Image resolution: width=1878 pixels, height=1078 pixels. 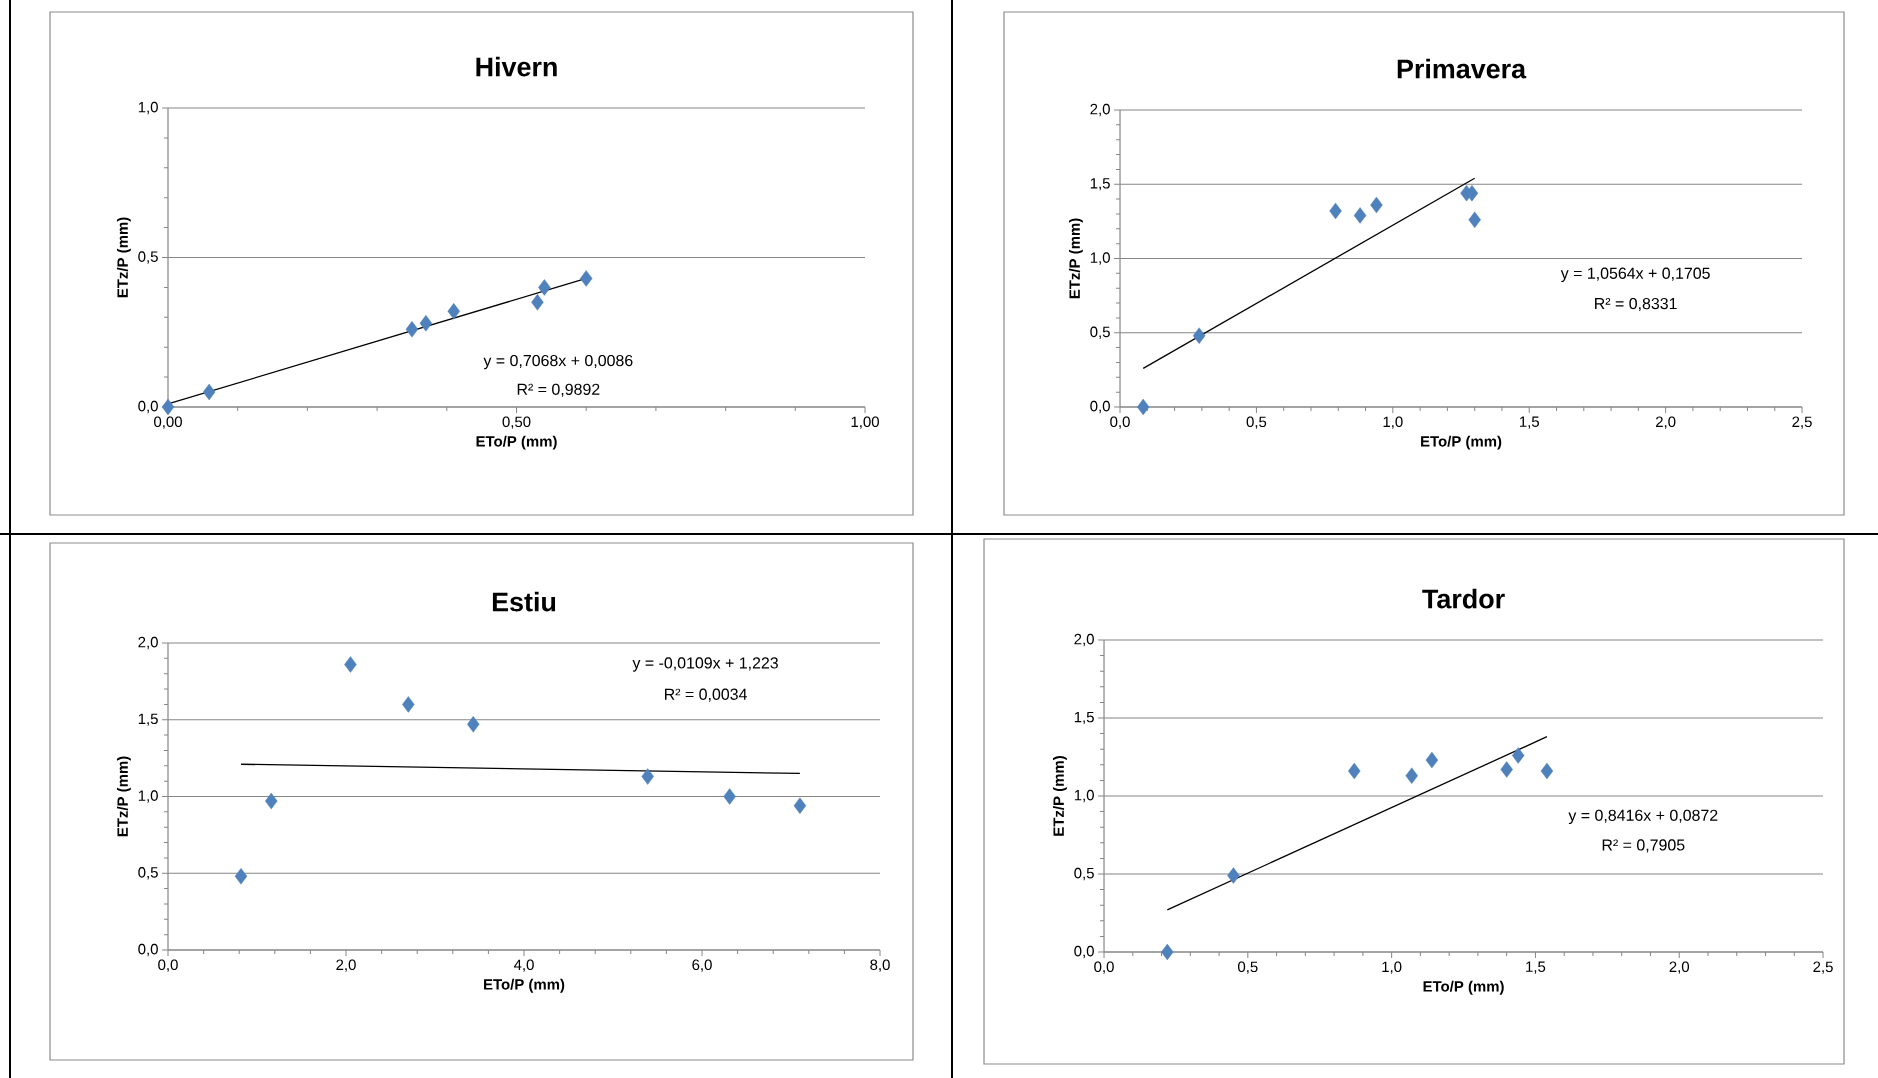 What do you see at coordinates (1635, 275) in the screenshot?
I see `annotation: y = 1,0564x + 0,1705` at bounding box center [1635, 275].